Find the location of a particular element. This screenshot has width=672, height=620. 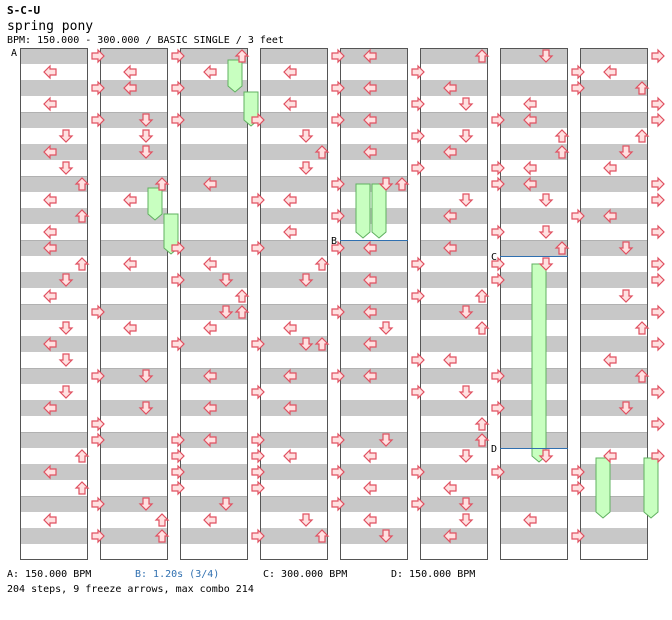

freeze-arrow is located at coordinates (603, 488).